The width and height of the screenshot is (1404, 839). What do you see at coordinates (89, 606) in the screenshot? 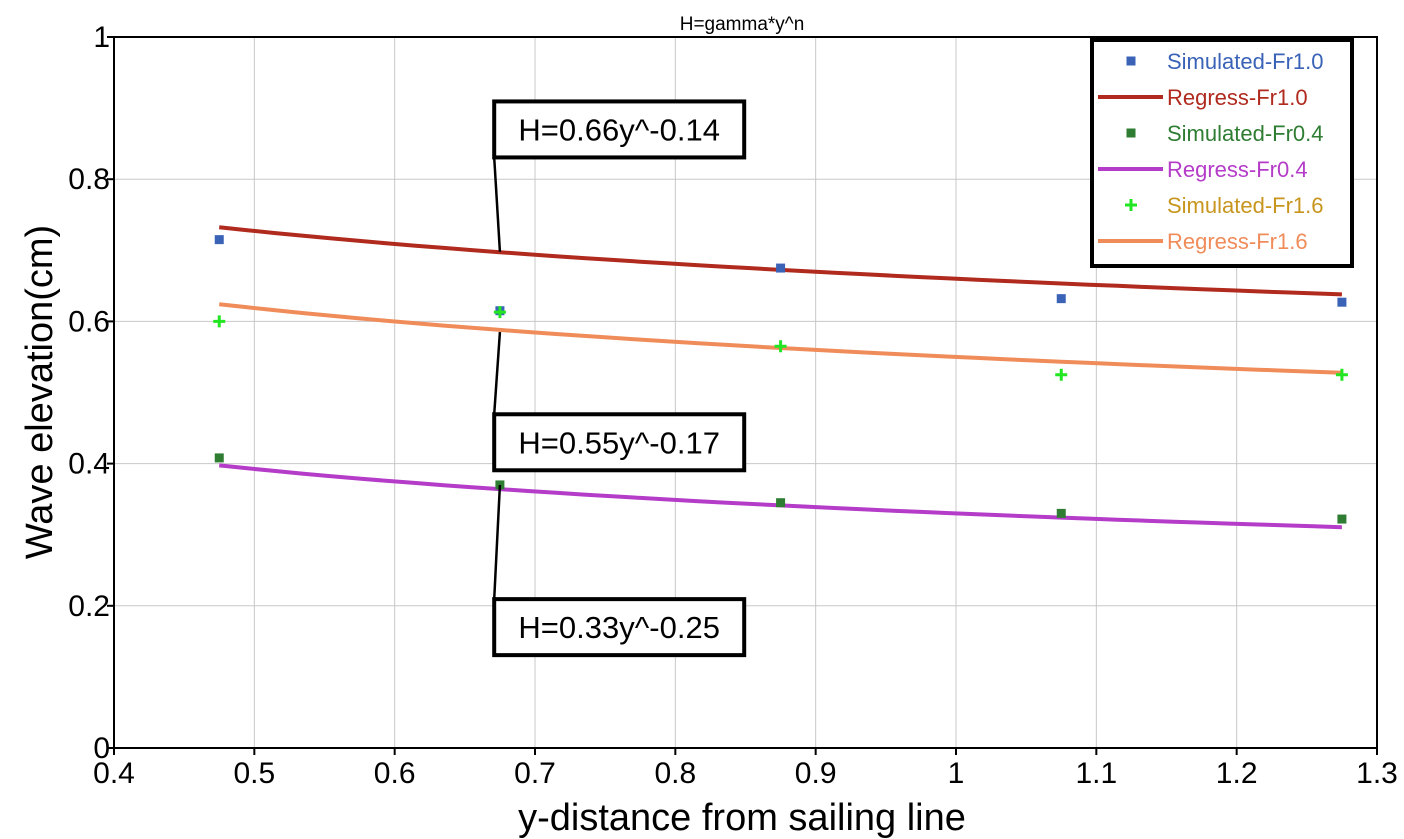
I see `y-tick-label: 0.2` at bounding box center [89, 606].